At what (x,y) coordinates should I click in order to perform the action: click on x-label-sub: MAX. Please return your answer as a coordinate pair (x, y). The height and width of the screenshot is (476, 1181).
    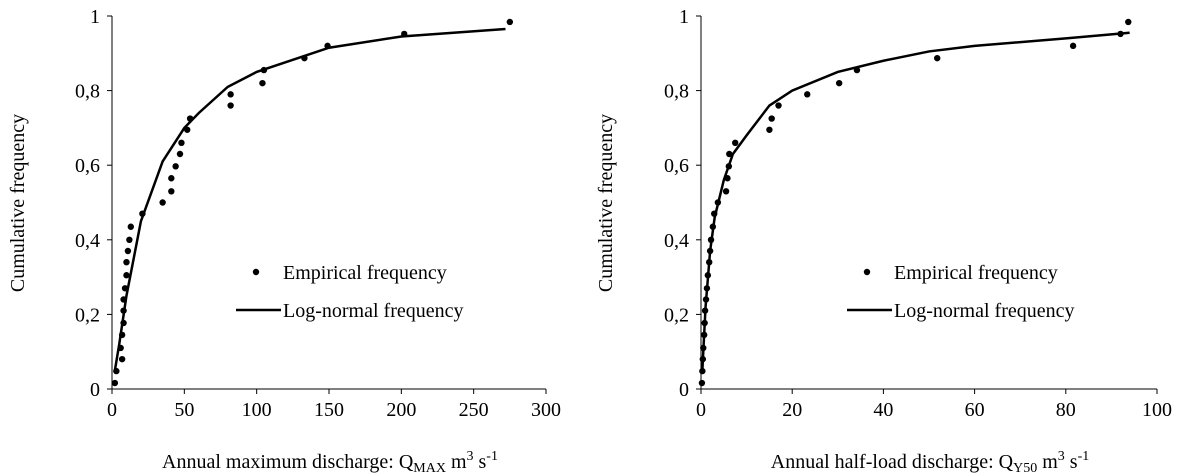
    Looking at the image, I should click on (429, 468).